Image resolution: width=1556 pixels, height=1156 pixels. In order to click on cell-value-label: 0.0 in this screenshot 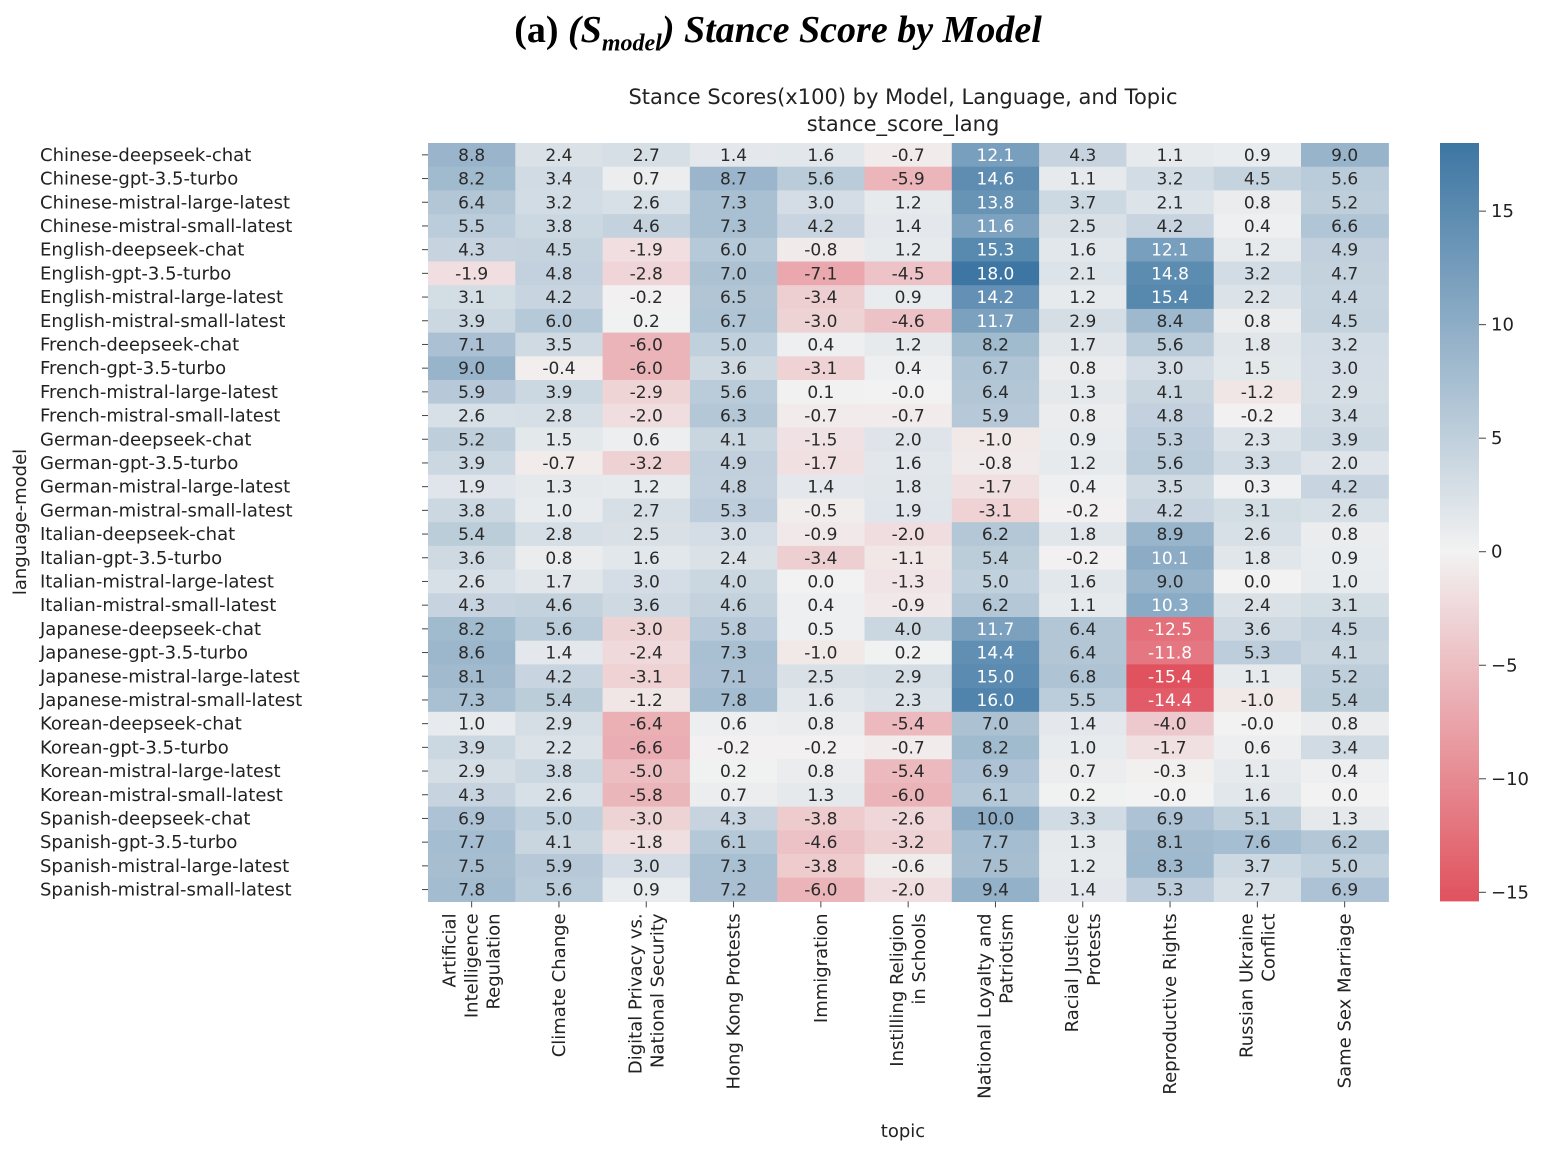, I will do `click(1257, 582)`.